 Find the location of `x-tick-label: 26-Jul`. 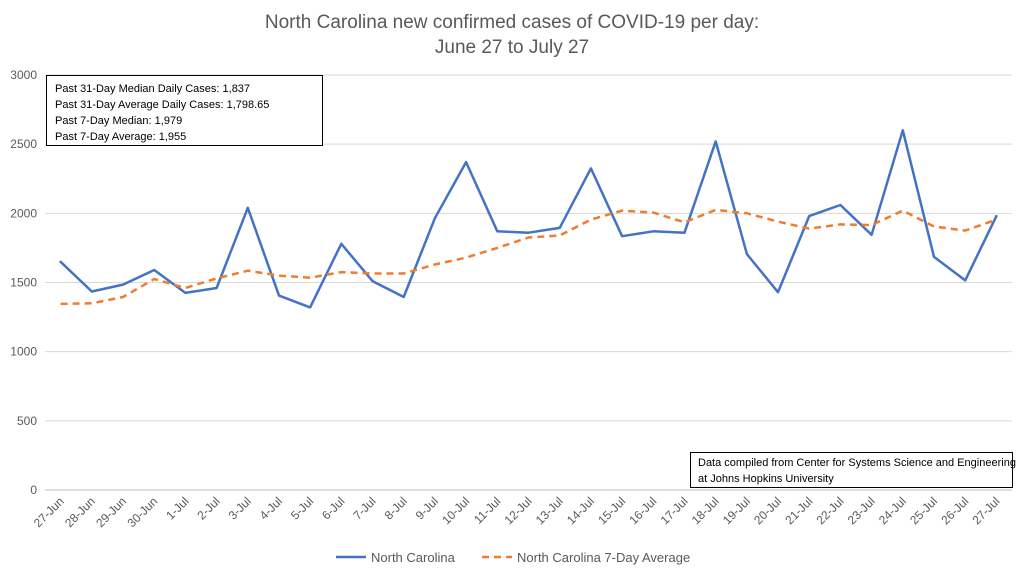

x-tick-label: 26-Jul is located at coordinates (954, 510).